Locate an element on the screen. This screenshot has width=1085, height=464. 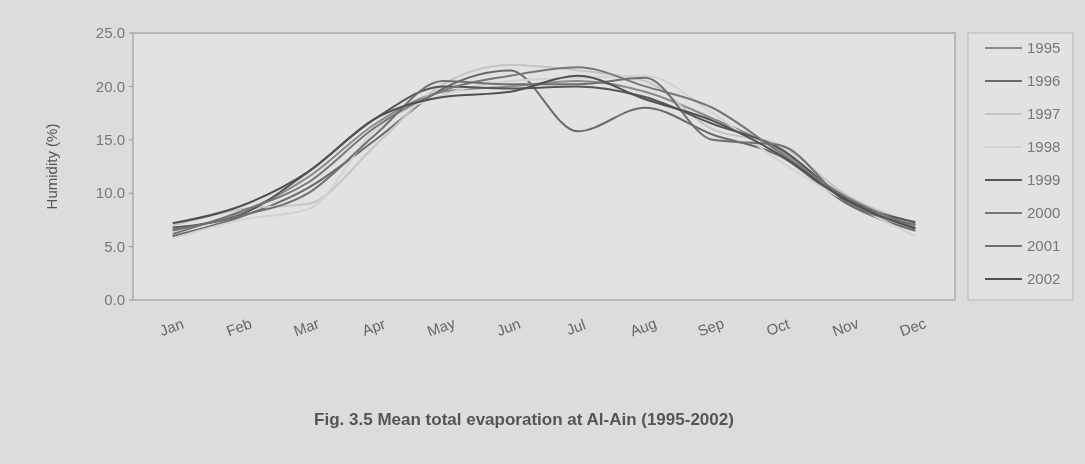
y-tick-label: 20.0 is located at coordinates (110, 86).